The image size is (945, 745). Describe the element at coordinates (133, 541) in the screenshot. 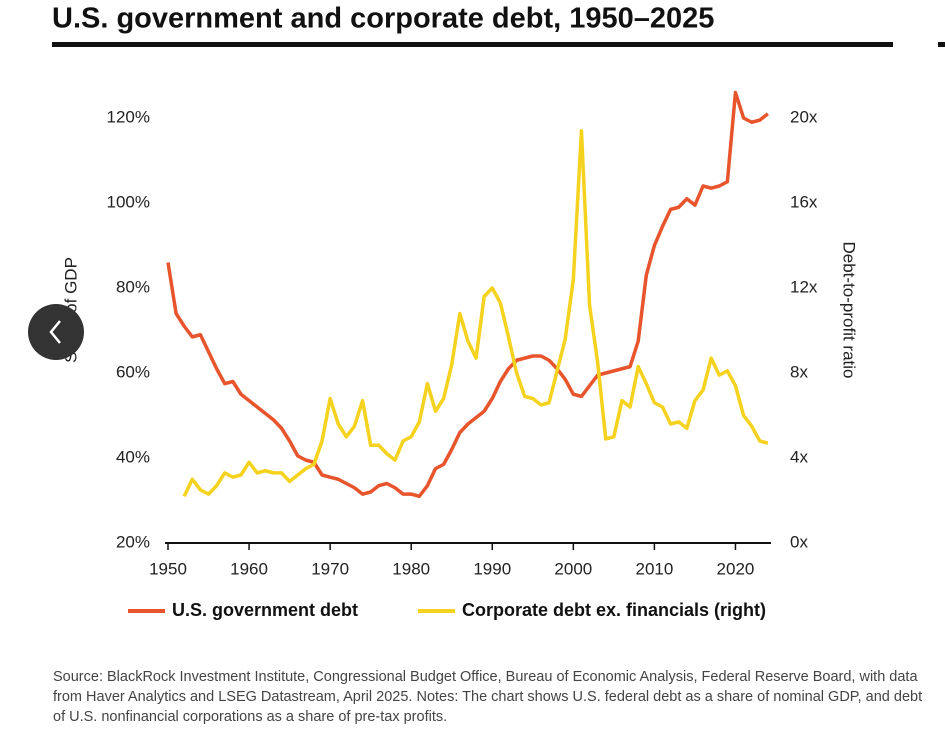

I see `y-tick-label: 20%` at that location.